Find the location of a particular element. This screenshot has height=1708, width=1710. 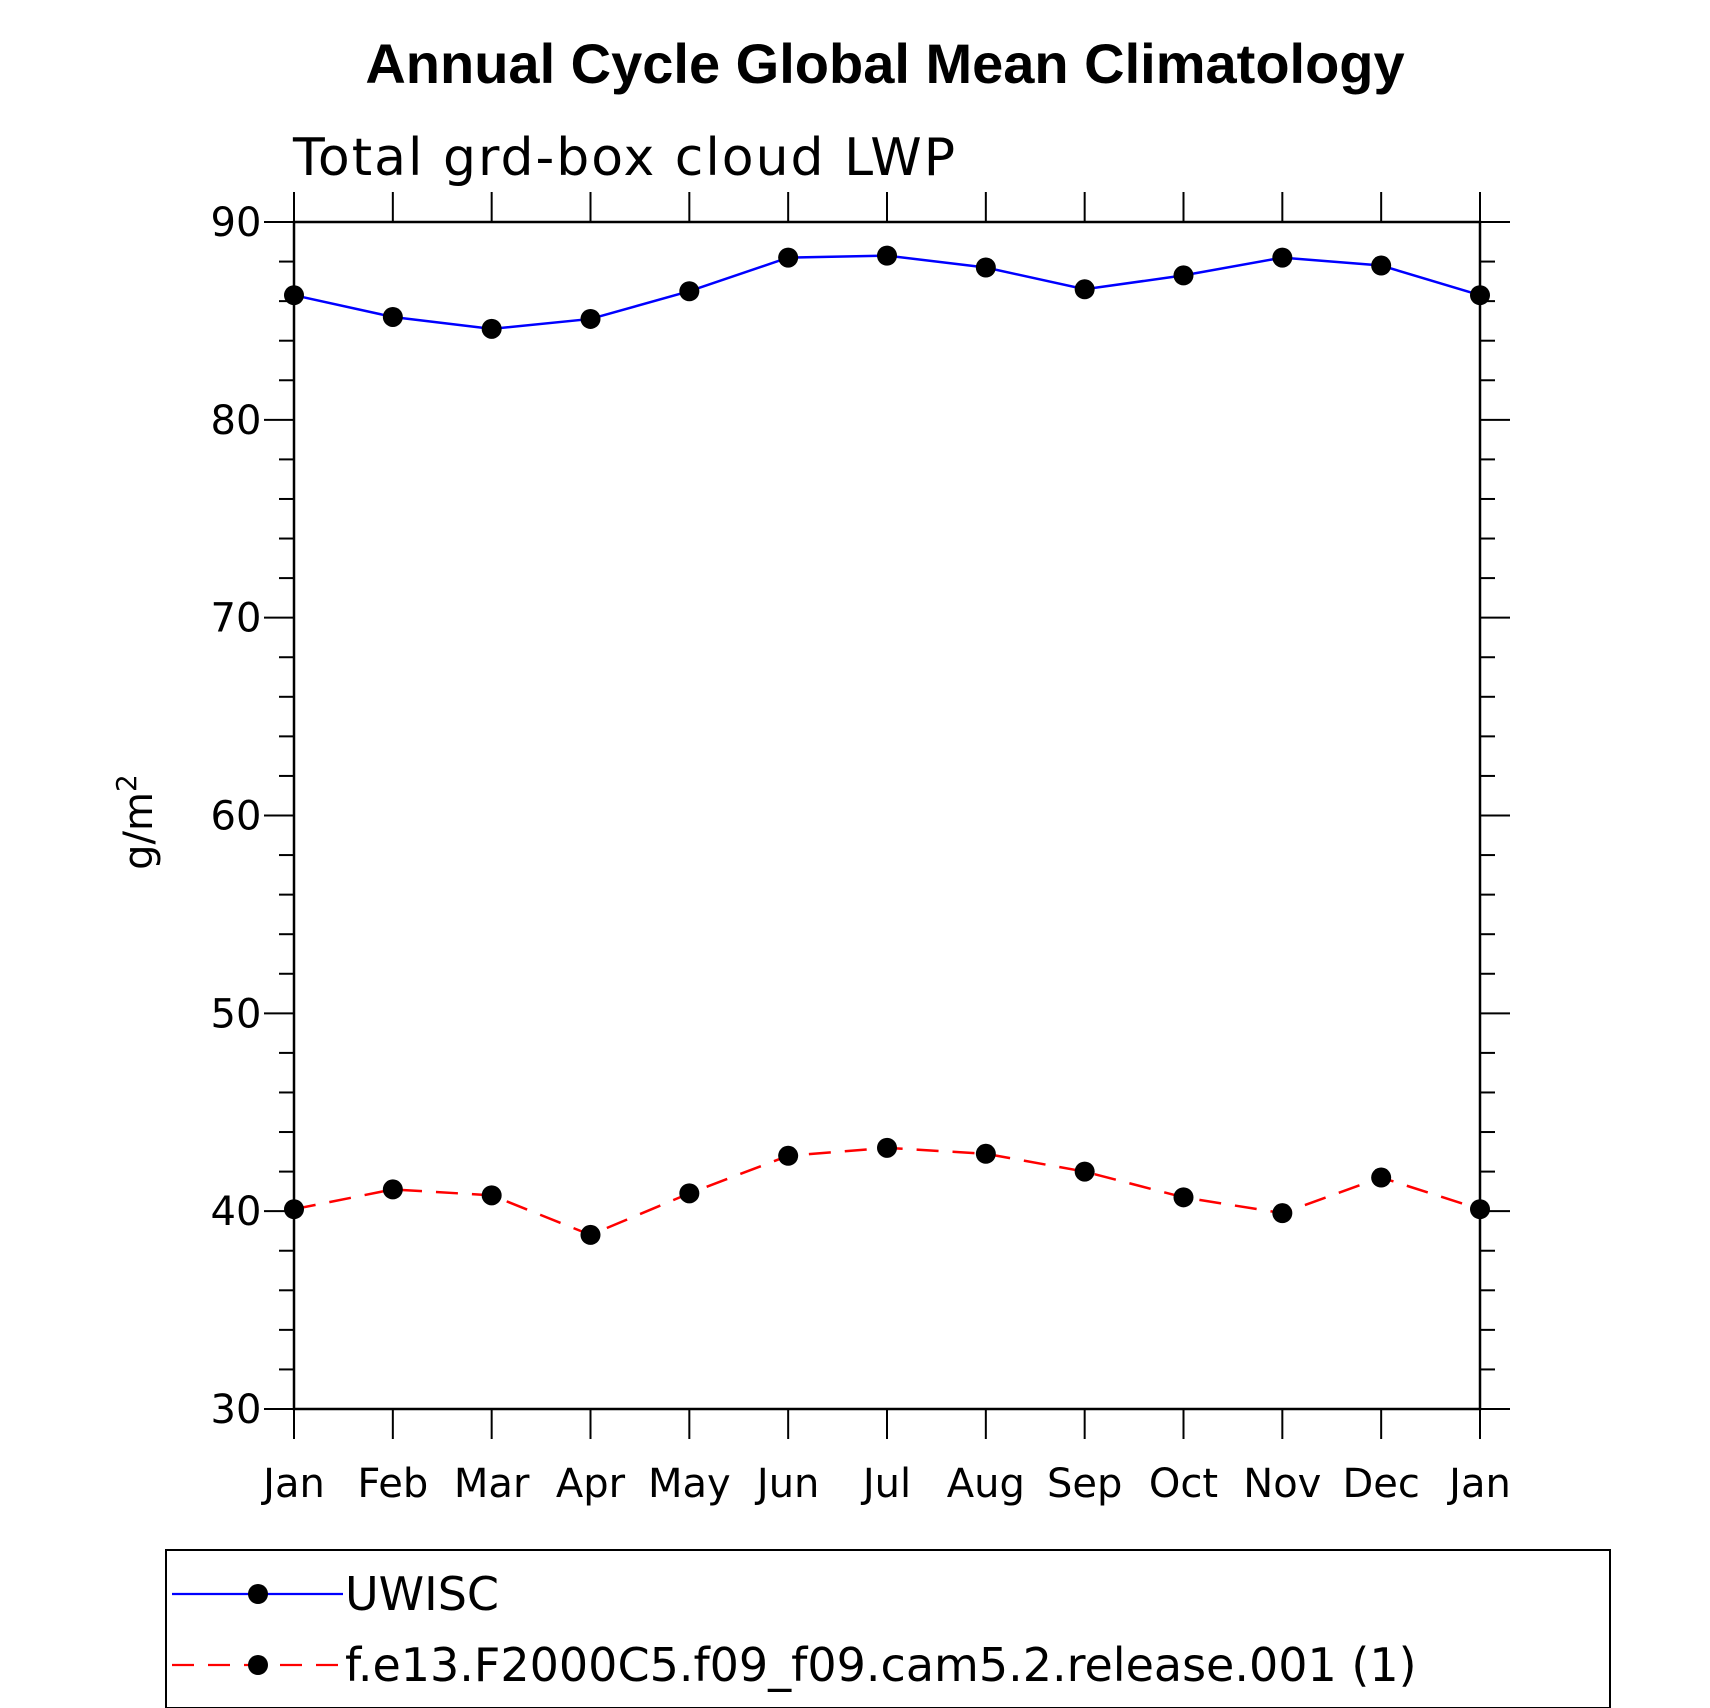

legend-label-uwisc: UWISC is located at coordinates (422, 1594).